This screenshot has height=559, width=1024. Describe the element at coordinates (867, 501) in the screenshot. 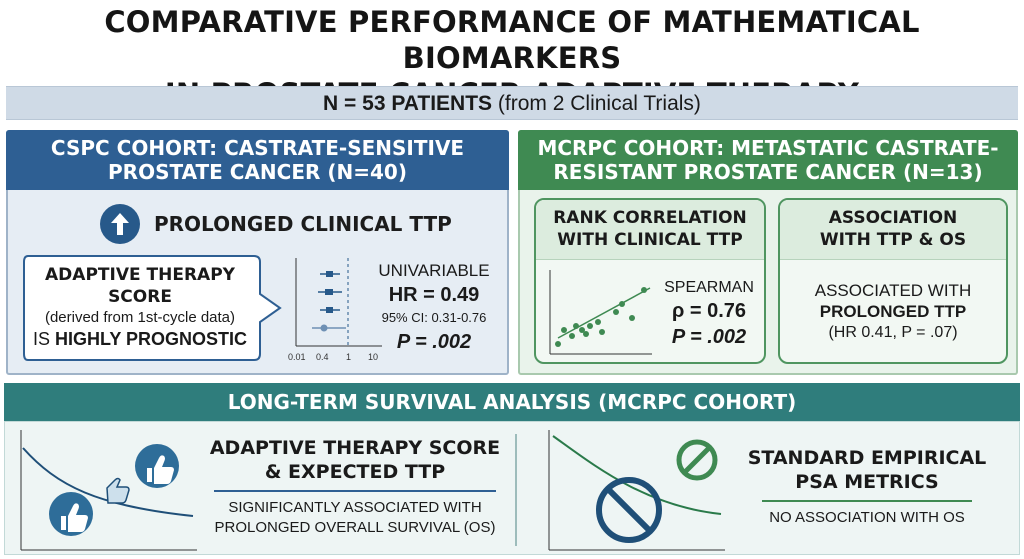

I see `sv-right-rule` at that location.